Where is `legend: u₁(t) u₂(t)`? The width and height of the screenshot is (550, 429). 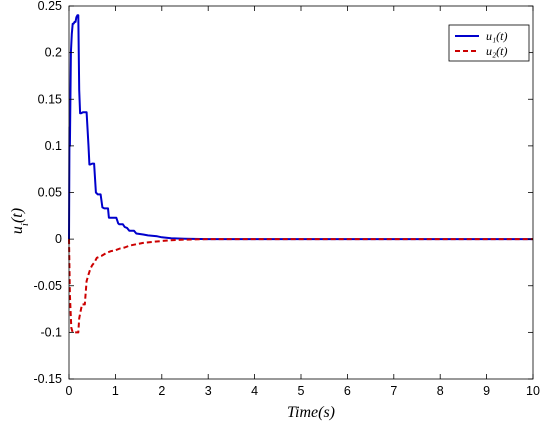
legend: u₁(t) u₂(t) is located at coordinates (489, 43).